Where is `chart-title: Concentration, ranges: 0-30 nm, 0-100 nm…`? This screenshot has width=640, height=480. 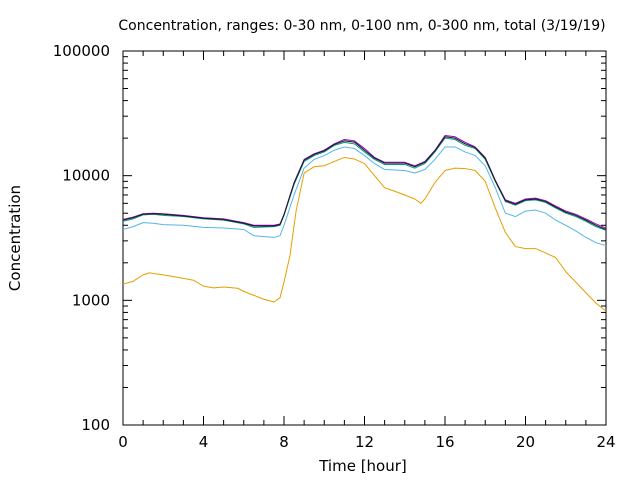 chart-title: Concentration, ranges: 0-30 nm, 0-100 nm… is located at coordinates (361, 26).